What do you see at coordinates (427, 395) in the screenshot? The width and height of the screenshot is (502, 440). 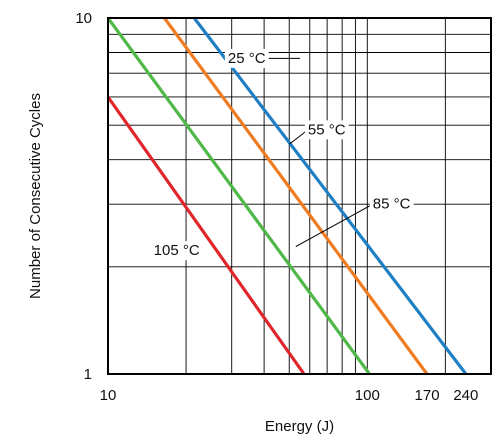 I see `x-tick-label: 170` at bounding box center [427, 395].